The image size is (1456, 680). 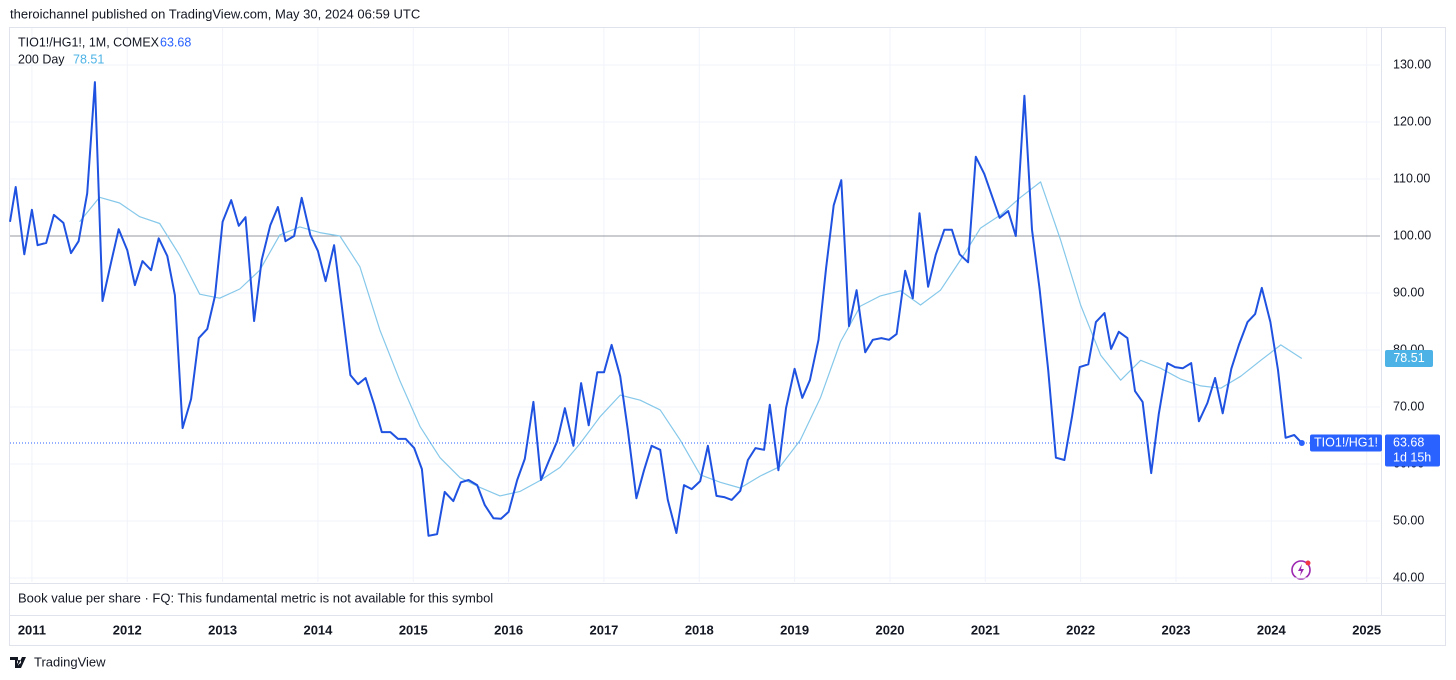 I want to click on x-tick-label: 2017, so click(x=603, y=629).